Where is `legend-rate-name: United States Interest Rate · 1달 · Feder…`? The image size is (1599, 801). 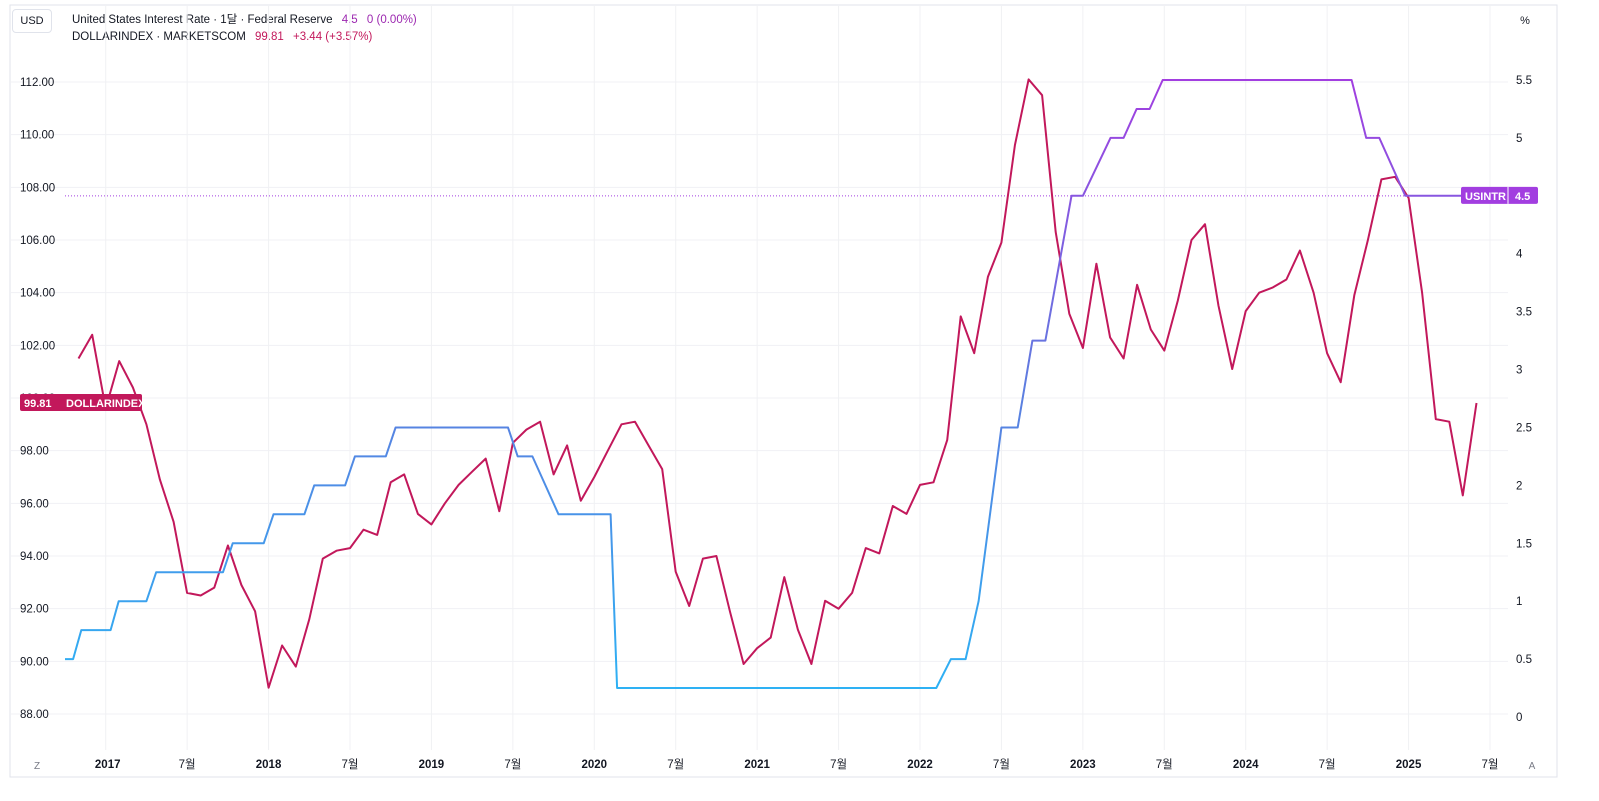 legend-rate-name: United States Interest Rate · 1달 · Feder… is located at coordinates (202, 20).